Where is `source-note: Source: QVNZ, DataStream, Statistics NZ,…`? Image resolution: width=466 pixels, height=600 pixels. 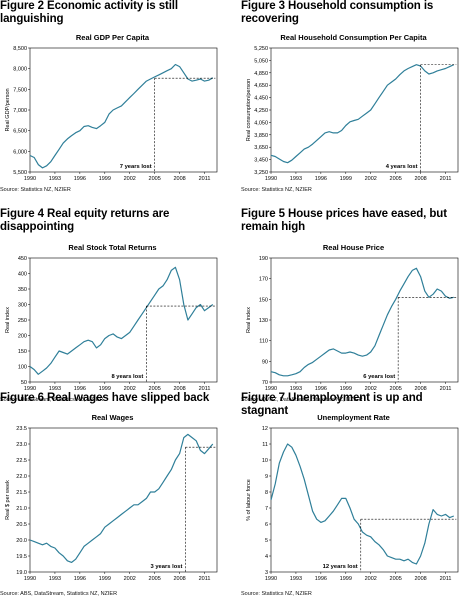 source-note: Source: QVNZ, DataStream, Statistics NZ,… is located at coordinates (302, 400).